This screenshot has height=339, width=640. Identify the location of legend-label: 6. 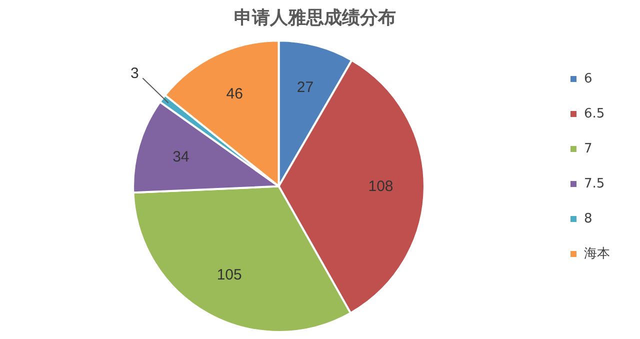
(588, 78).